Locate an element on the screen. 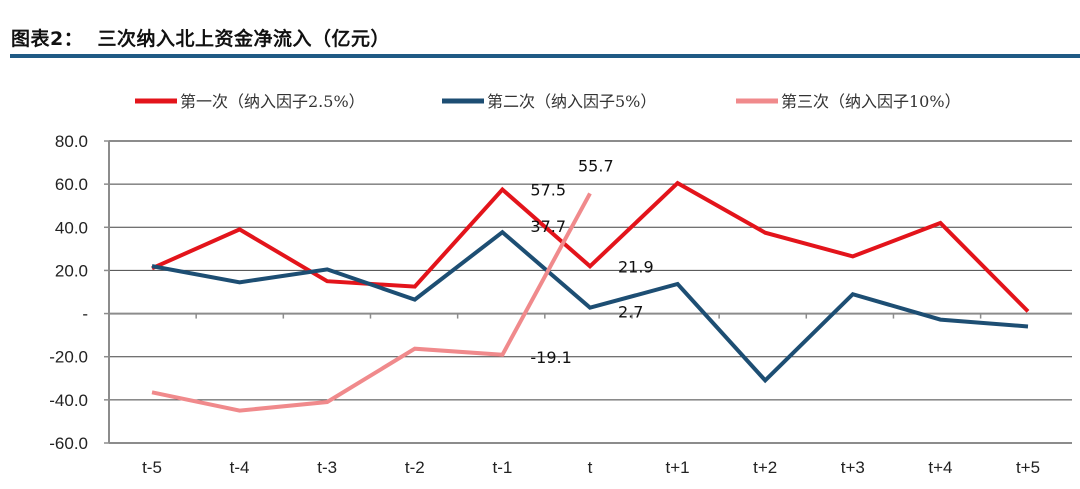 The width and height of the screenshot is (1080, 489). data-label: 2.7 is located at coordinates (630, 312).